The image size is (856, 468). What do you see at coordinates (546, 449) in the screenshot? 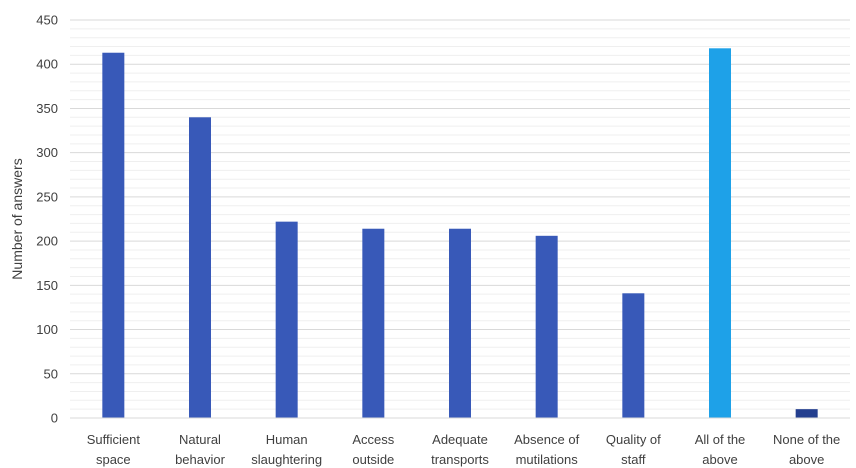
I see `x-category-label: Absence of mutilations` at bounding box center [546, 449].